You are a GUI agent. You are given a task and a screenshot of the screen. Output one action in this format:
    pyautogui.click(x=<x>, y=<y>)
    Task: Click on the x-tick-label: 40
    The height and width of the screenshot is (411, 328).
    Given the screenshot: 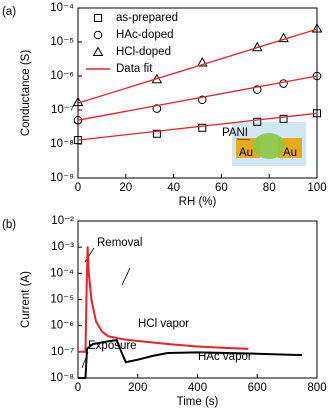 What is the action you would take?
    pyautogui.click(x=173, y=188)
    